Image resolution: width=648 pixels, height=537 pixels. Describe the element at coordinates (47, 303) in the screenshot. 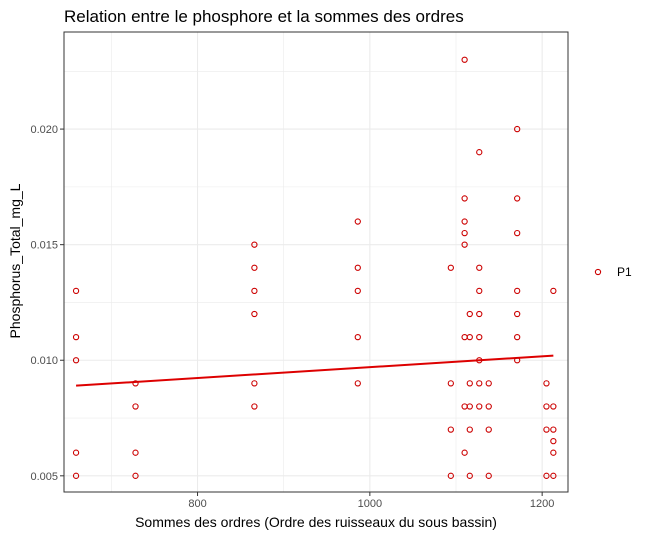

I see `y-axis-ticks: 0.005 0.010 0.015 0.020` at that location.